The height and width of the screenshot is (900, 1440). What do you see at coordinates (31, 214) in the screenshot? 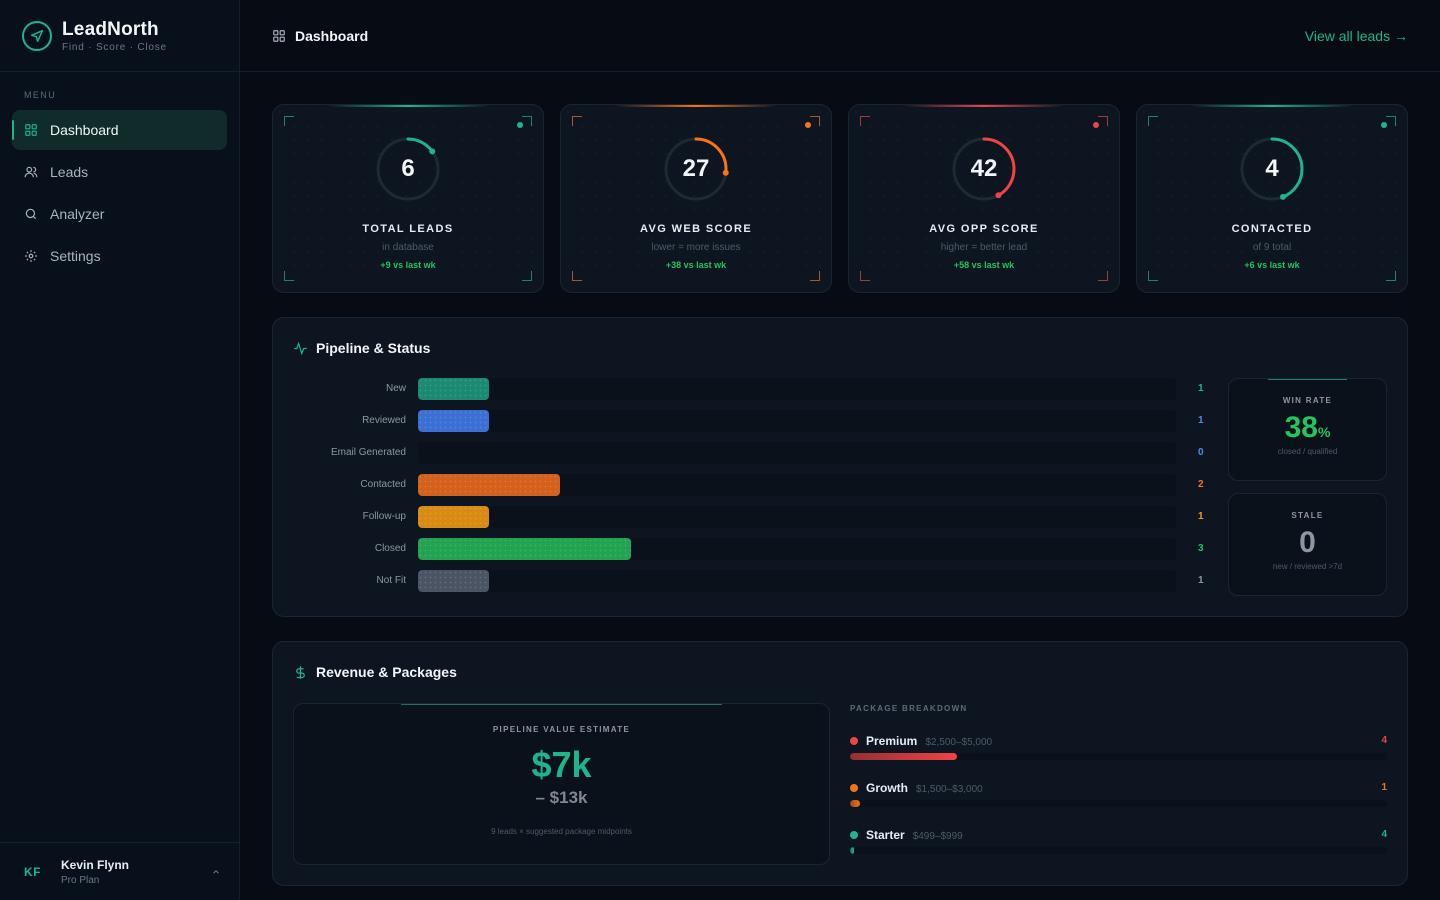
I see `search-icon` at bounding box center [31, 214].